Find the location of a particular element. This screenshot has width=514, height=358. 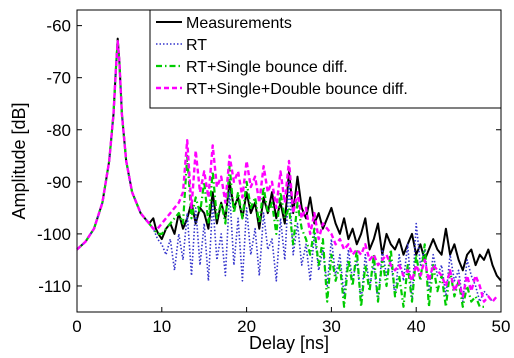

x-tick-label: 20 is located at coordinates (246, 326).